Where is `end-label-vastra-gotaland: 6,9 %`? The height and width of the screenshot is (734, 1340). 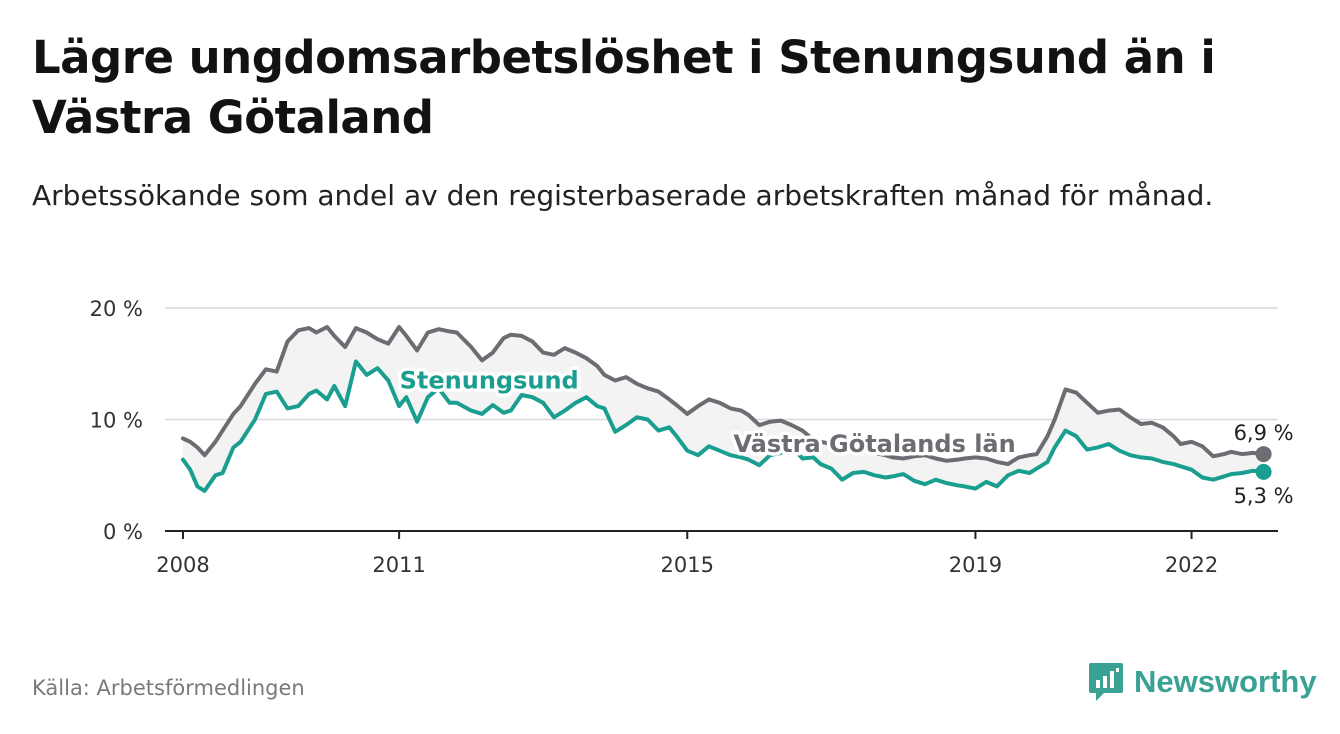 end-label-vastra-gotaland: 6,9 % is located at coordinates (1264, 433).